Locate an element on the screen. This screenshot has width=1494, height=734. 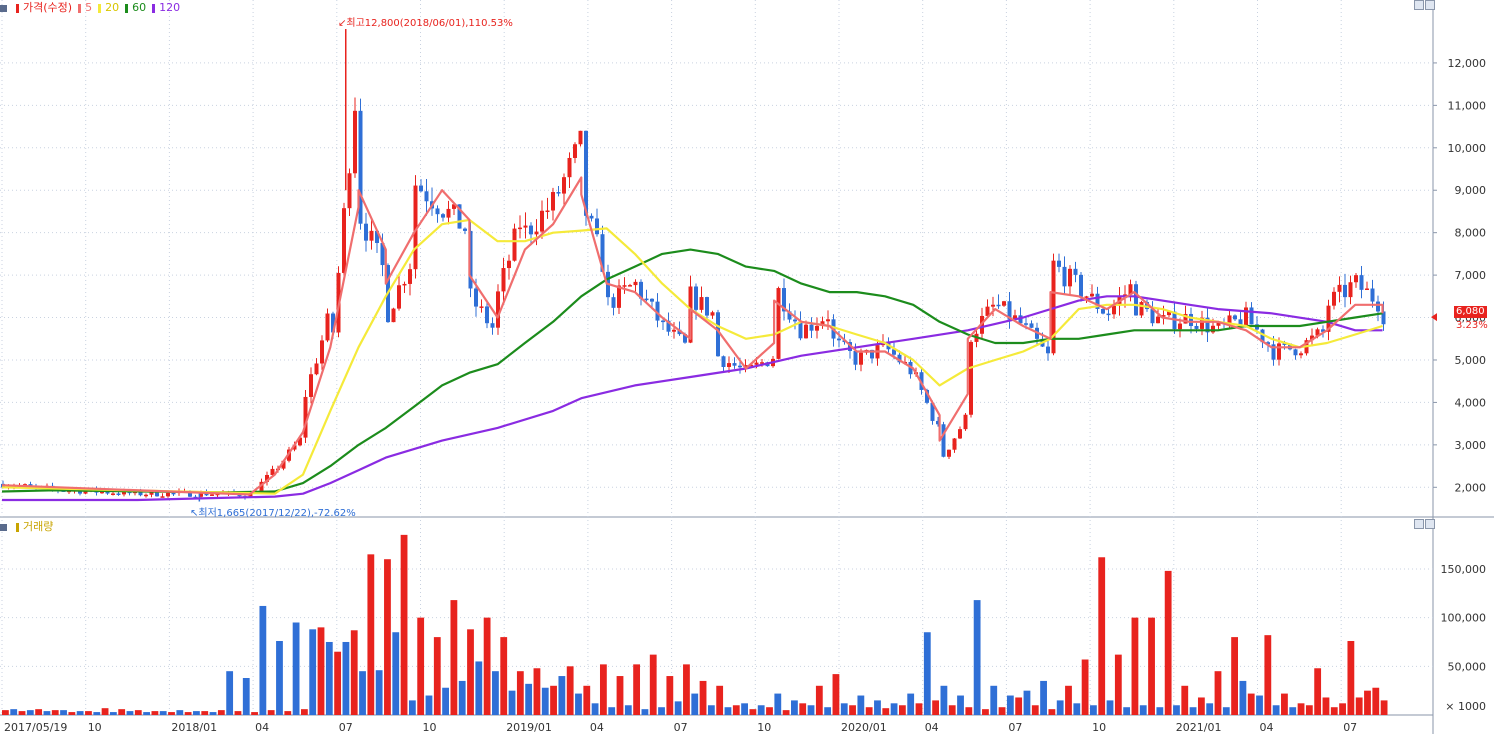
price-legend: 가격(수정) 5 20 60 120 is located at coordinates (90, 8).